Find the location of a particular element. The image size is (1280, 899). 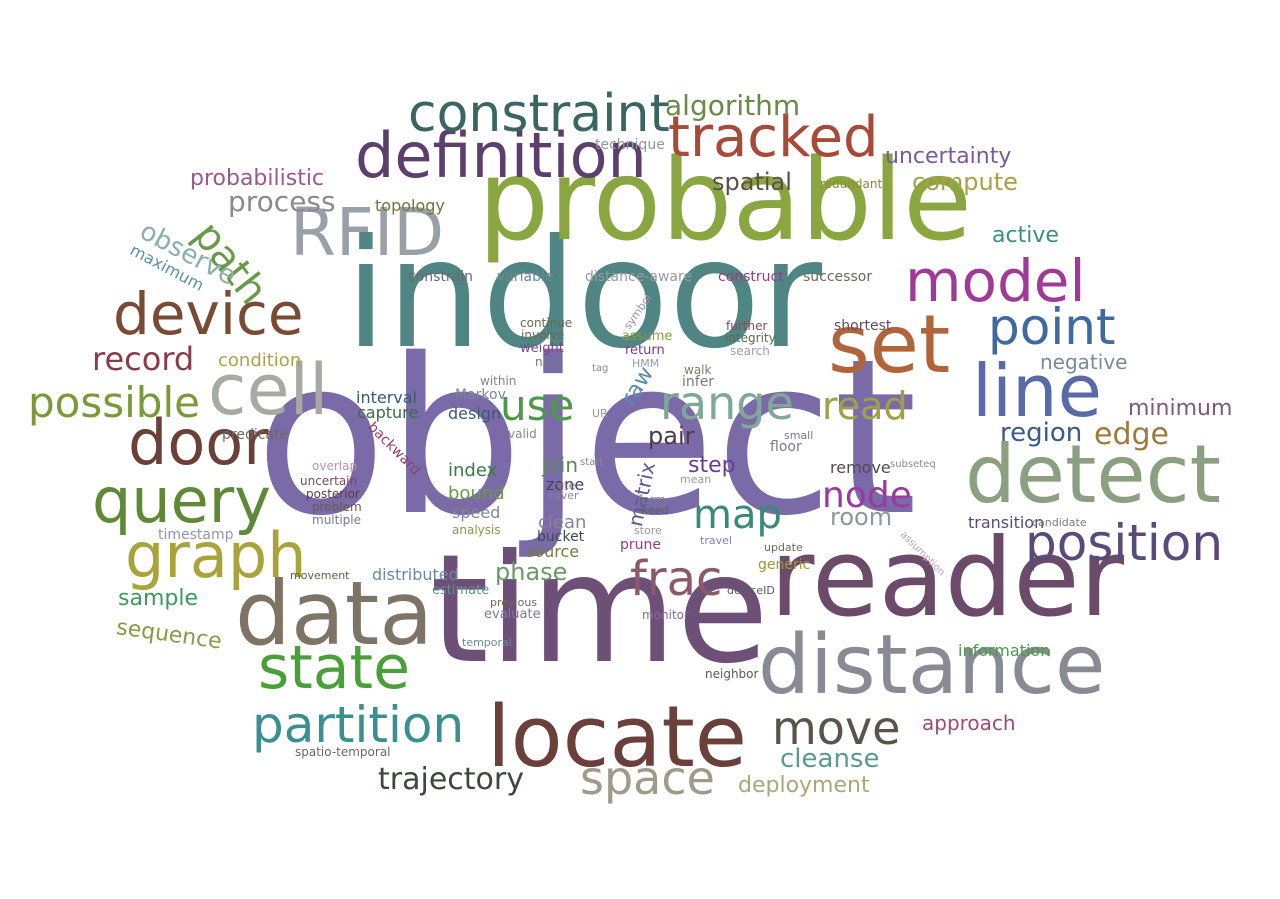

word-walk: walk is located at coordinates (698, 370).